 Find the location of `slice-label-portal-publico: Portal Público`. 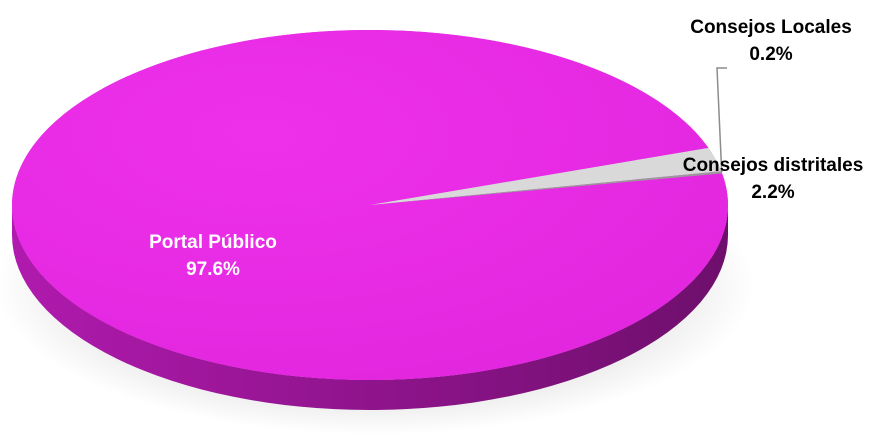

slice-label-portal-publico: Portal Público is located at coordinates (213, 242).